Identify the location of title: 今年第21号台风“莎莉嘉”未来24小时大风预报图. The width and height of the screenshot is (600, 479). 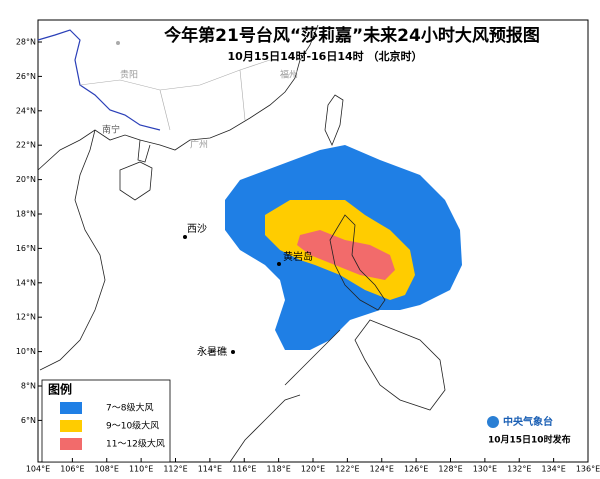
(352, 35).